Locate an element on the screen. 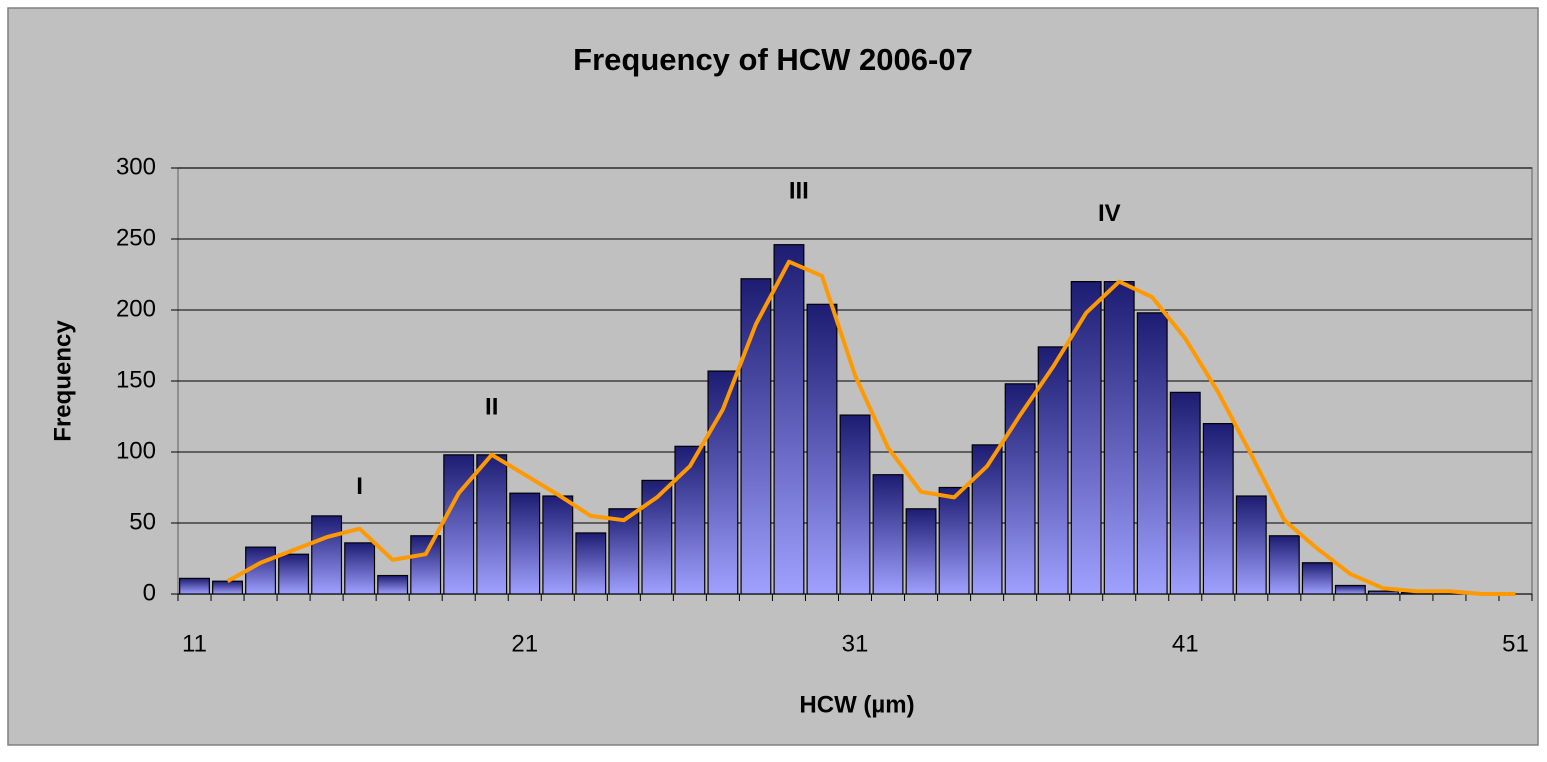  y-tick-label: 250 is located at coordinates (136, 237).